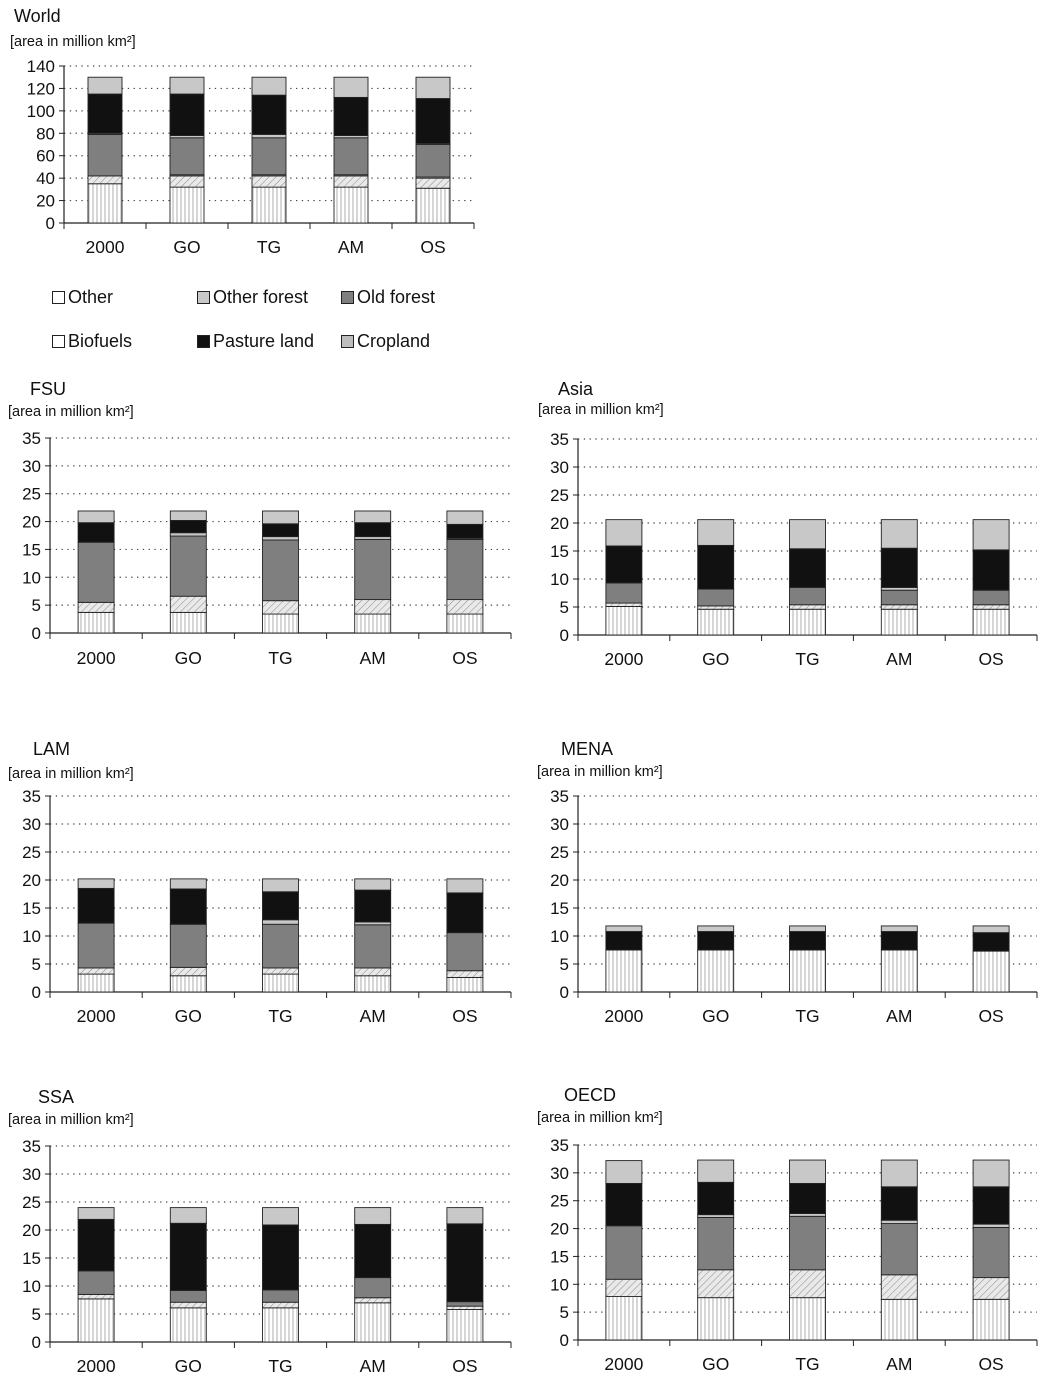 This screenshot has height=1382, width=1042. Describe the element at coordinates (91, 297) in the screenshot. I see `legend-label: Other` at that location.